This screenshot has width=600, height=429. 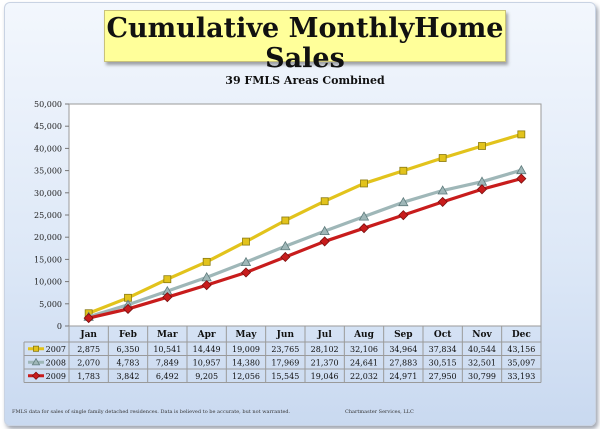 I want to click on table-cell-value: 32,106, so click(x=364, y=349).